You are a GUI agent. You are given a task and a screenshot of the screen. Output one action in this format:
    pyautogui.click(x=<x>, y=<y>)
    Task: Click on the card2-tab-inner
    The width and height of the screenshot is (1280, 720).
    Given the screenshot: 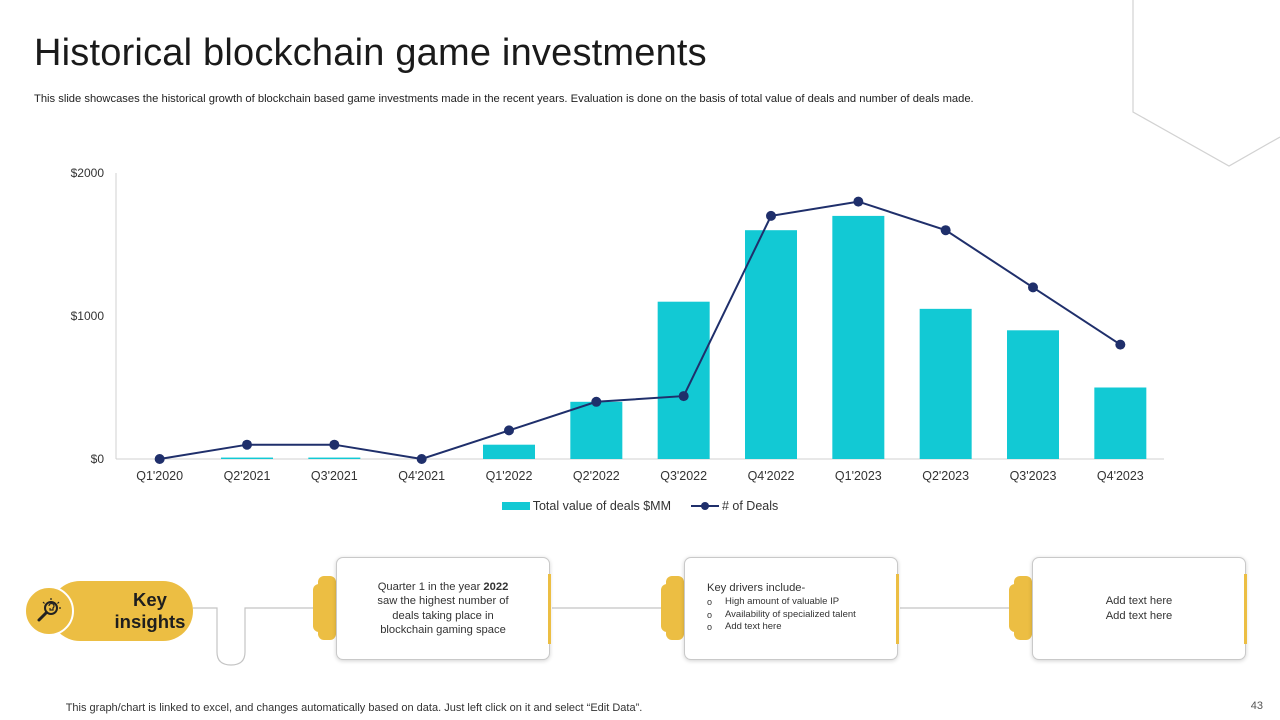 What is the action you would take?
    pyautogui.click(x=675, y=608)
    